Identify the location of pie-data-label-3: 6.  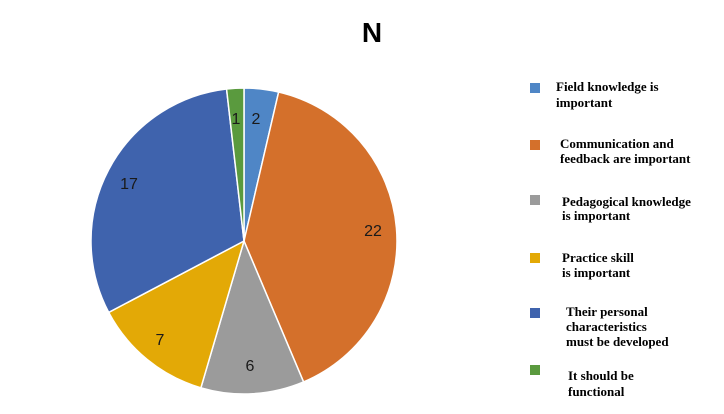
(250, 366).